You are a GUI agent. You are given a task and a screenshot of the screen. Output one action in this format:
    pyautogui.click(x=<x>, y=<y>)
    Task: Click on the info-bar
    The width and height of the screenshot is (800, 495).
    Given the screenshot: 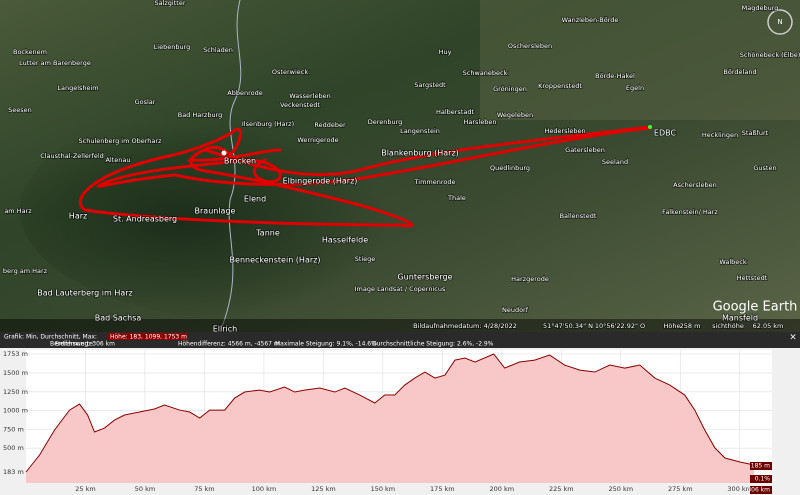 What is the action you would take?
    pyautogui.click(x=400, y=340)
    